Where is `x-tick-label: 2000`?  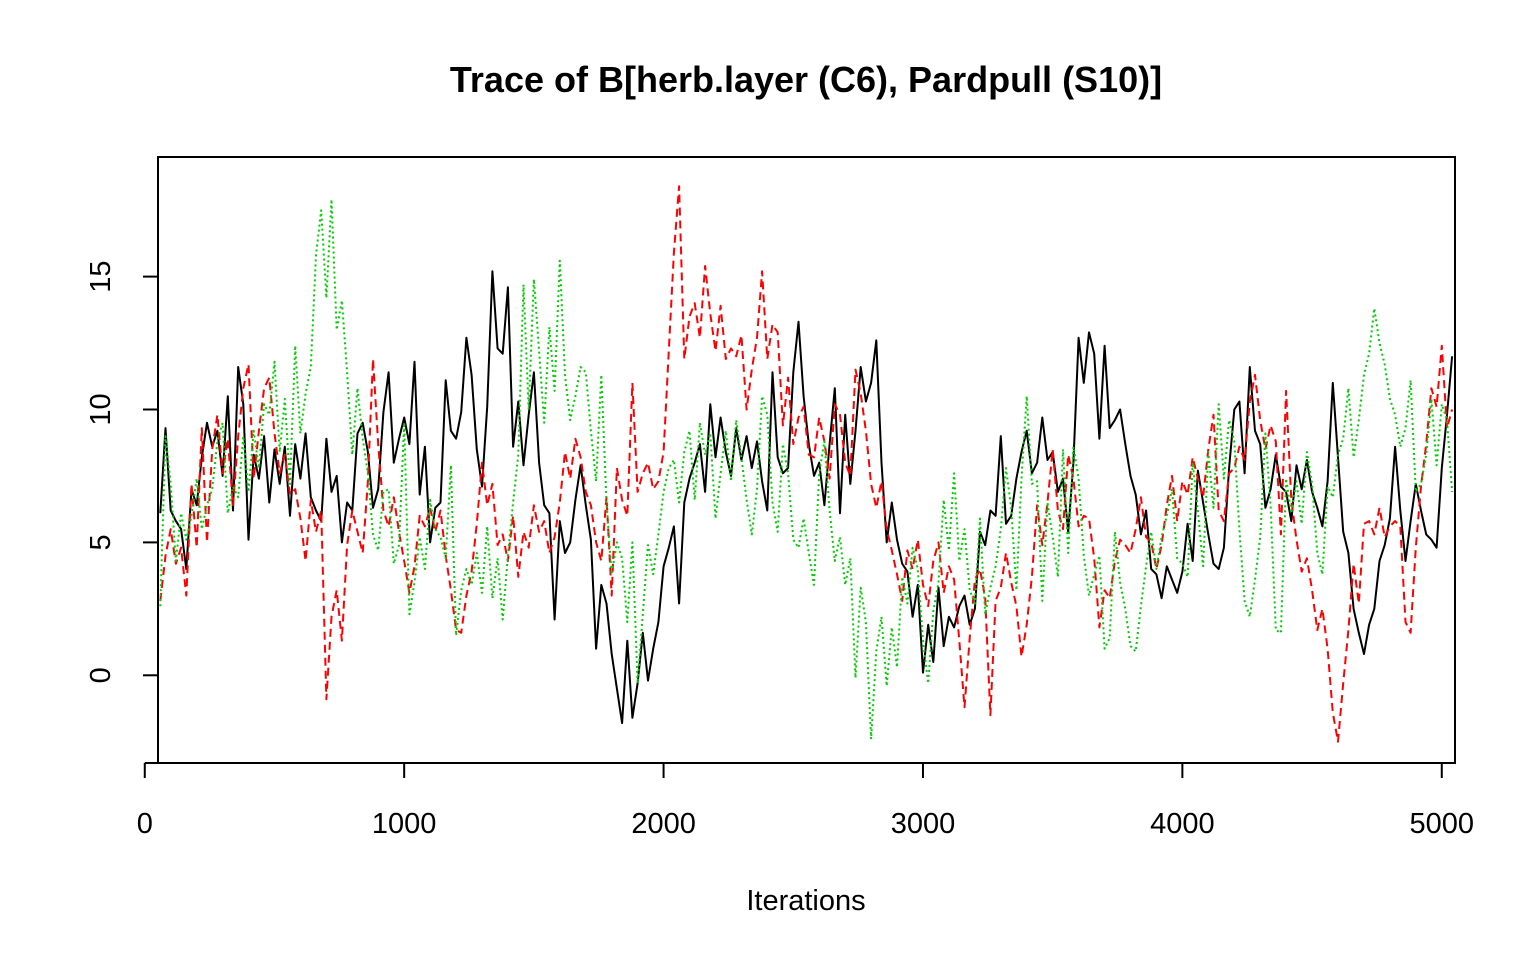 x-tick-label: 2000 is located at coordinates (663, 824).